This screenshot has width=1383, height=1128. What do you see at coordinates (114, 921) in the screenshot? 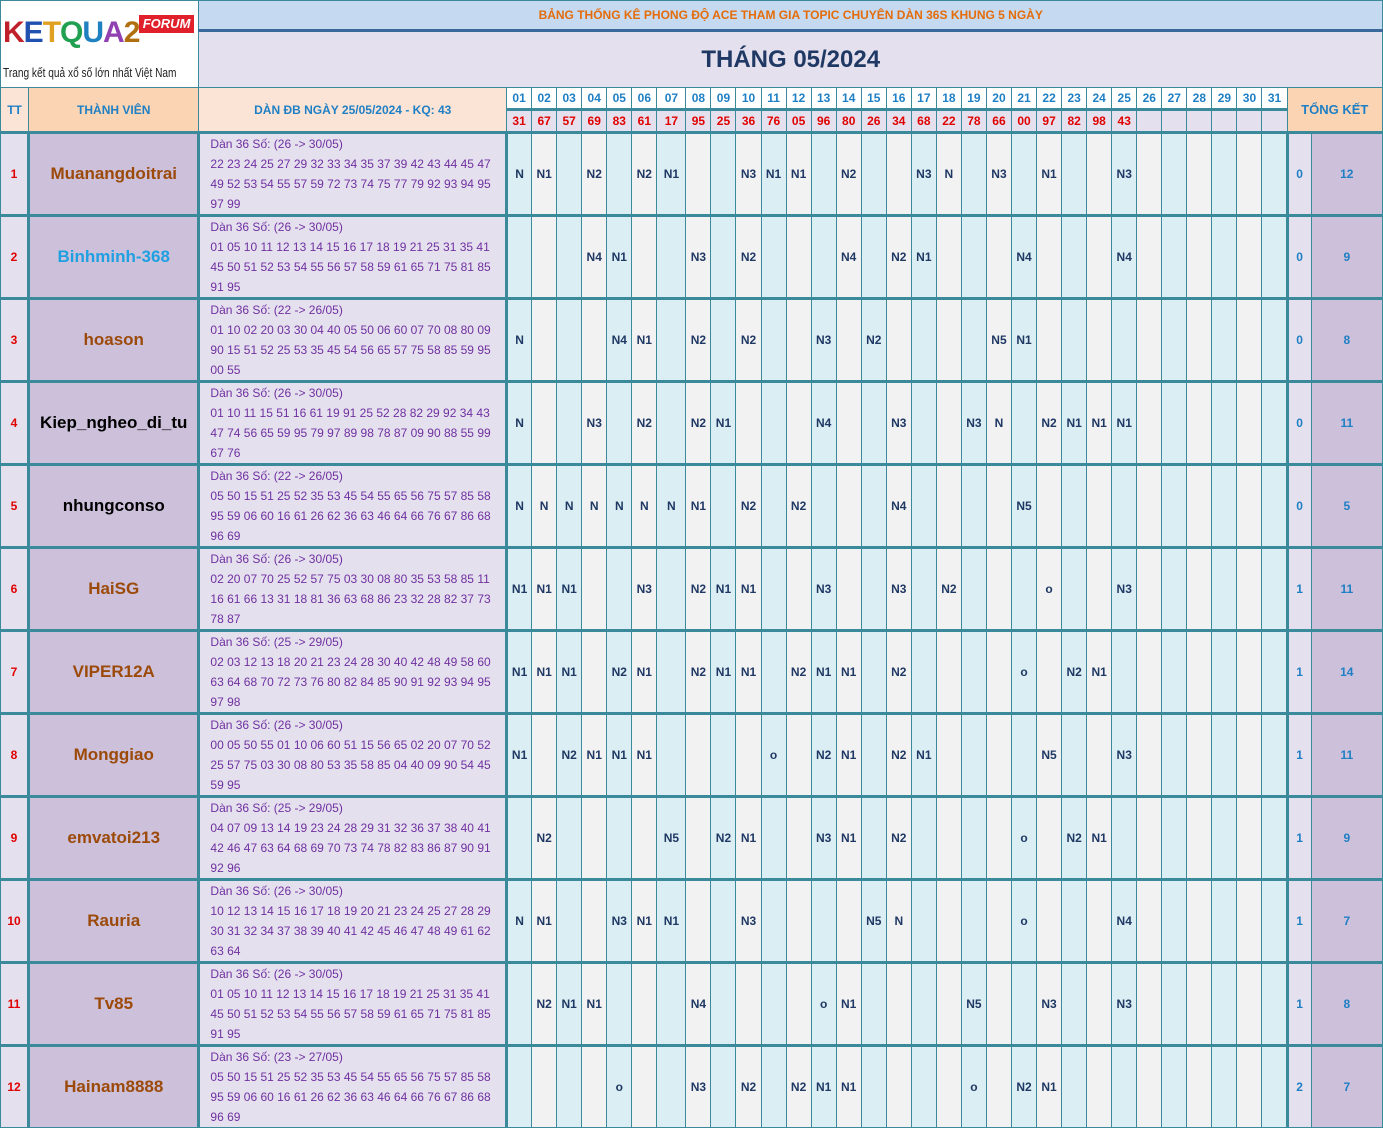
I see `member-name: Rauria` at bounding box center [114, 921].